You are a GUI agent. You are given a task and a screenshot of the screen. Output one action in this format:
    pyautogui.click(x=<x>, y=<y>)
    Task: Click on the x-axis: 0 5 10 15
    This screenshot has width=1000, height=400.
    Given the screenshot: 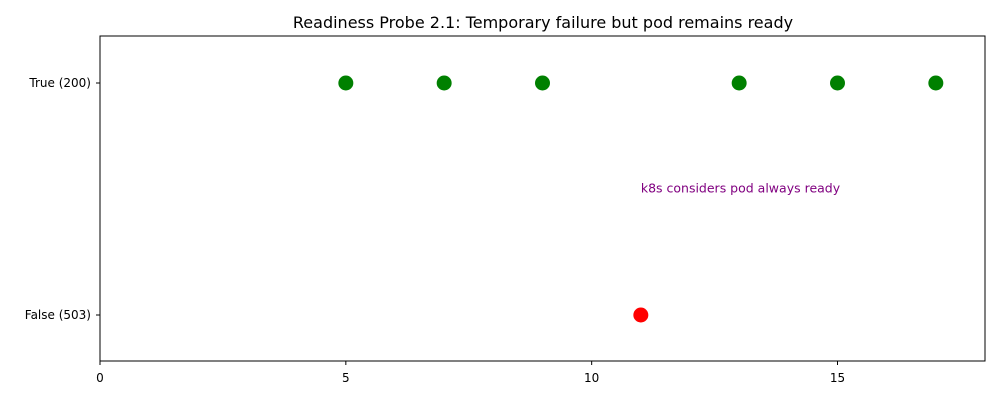 What is the action you would take?
    pyautogui.click(x=470, y=373)
    